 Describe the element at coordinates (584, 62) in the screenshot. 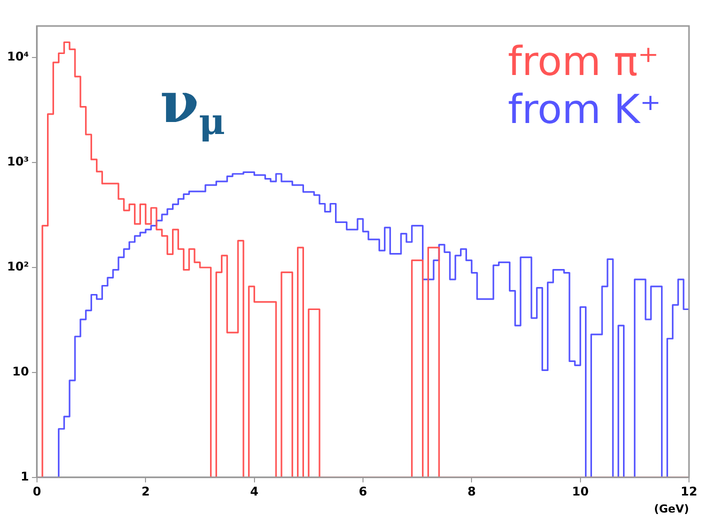

I see `text: from π⁺` at that location.